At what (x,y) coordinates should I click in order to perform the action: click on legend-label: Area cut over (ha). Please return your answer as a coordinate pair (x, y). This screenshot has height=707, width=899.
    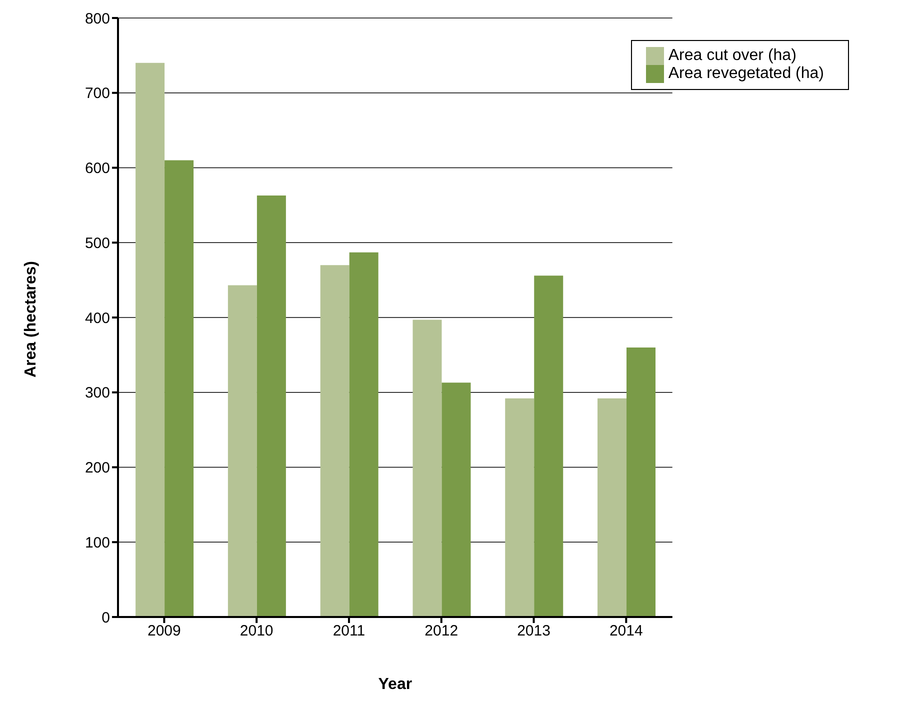
    Looking at the image, I should click on (732, 55).